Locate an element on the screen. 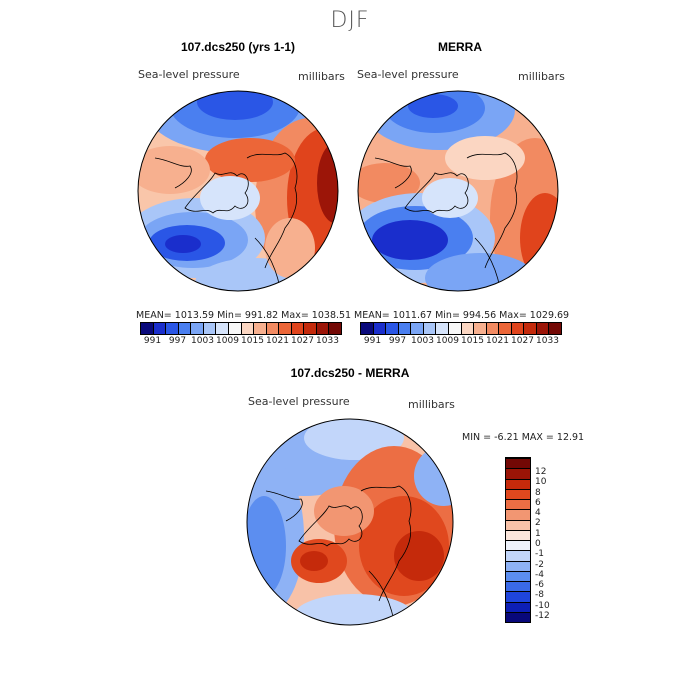 This screenshot has height=700, width=700. model-colorbar-tick-label: 1027 is located at coordinates (302, 341).